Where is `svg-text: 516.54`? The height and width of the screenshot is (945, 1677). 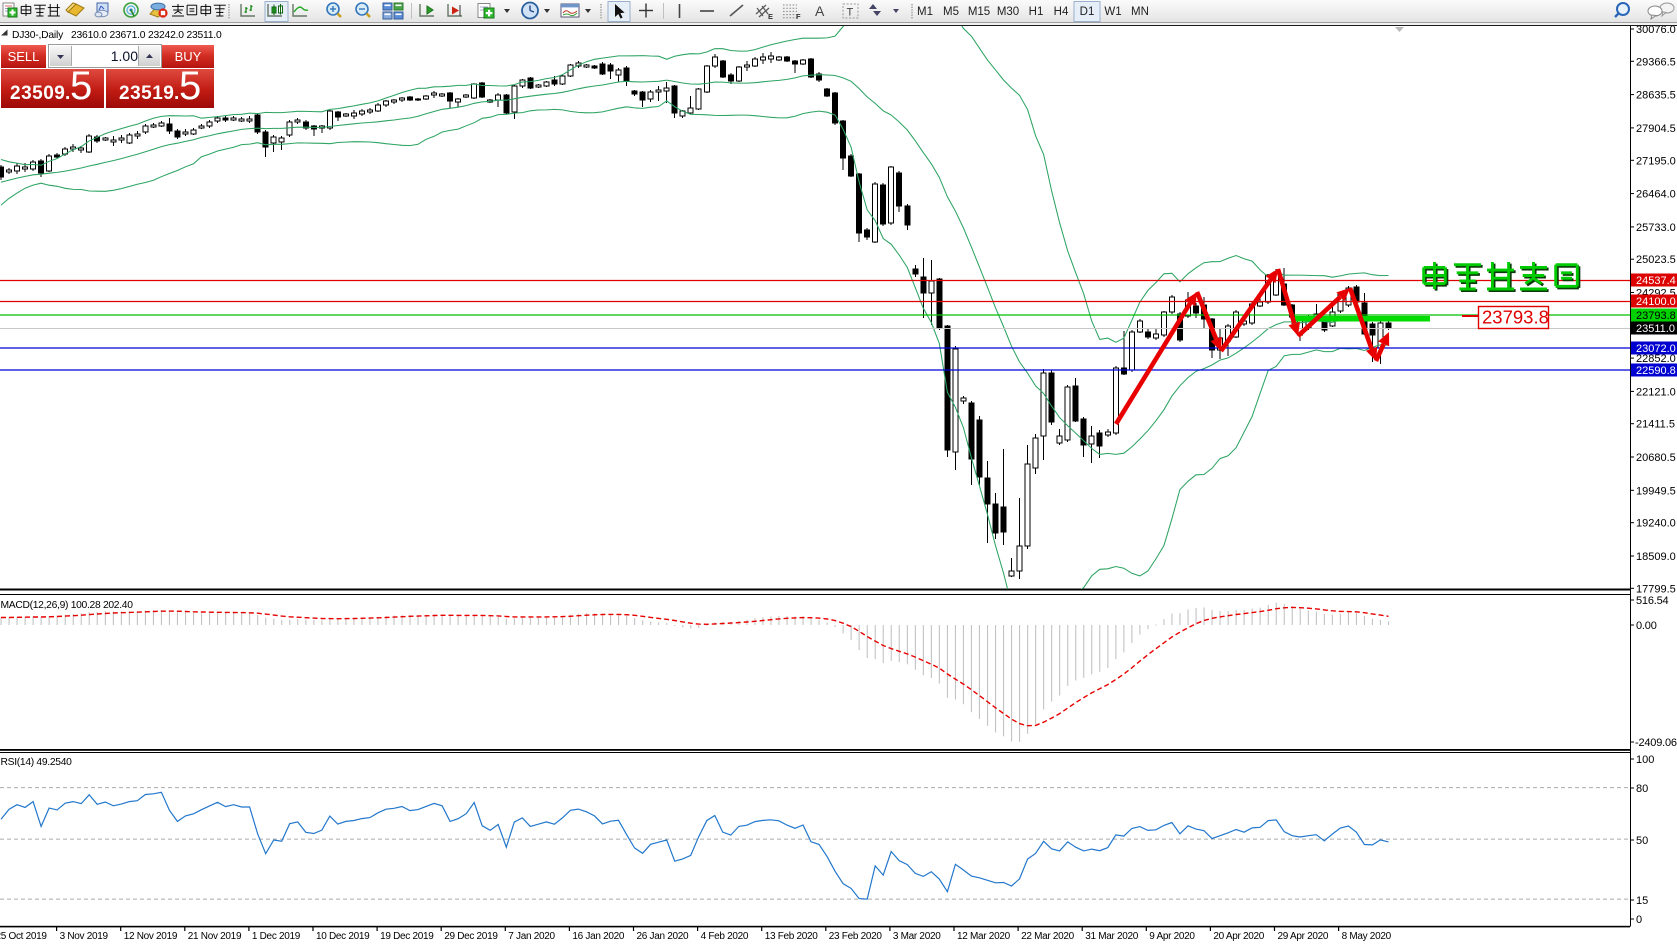
svg-text: 516.54 is located at coordinates (1652, 601).